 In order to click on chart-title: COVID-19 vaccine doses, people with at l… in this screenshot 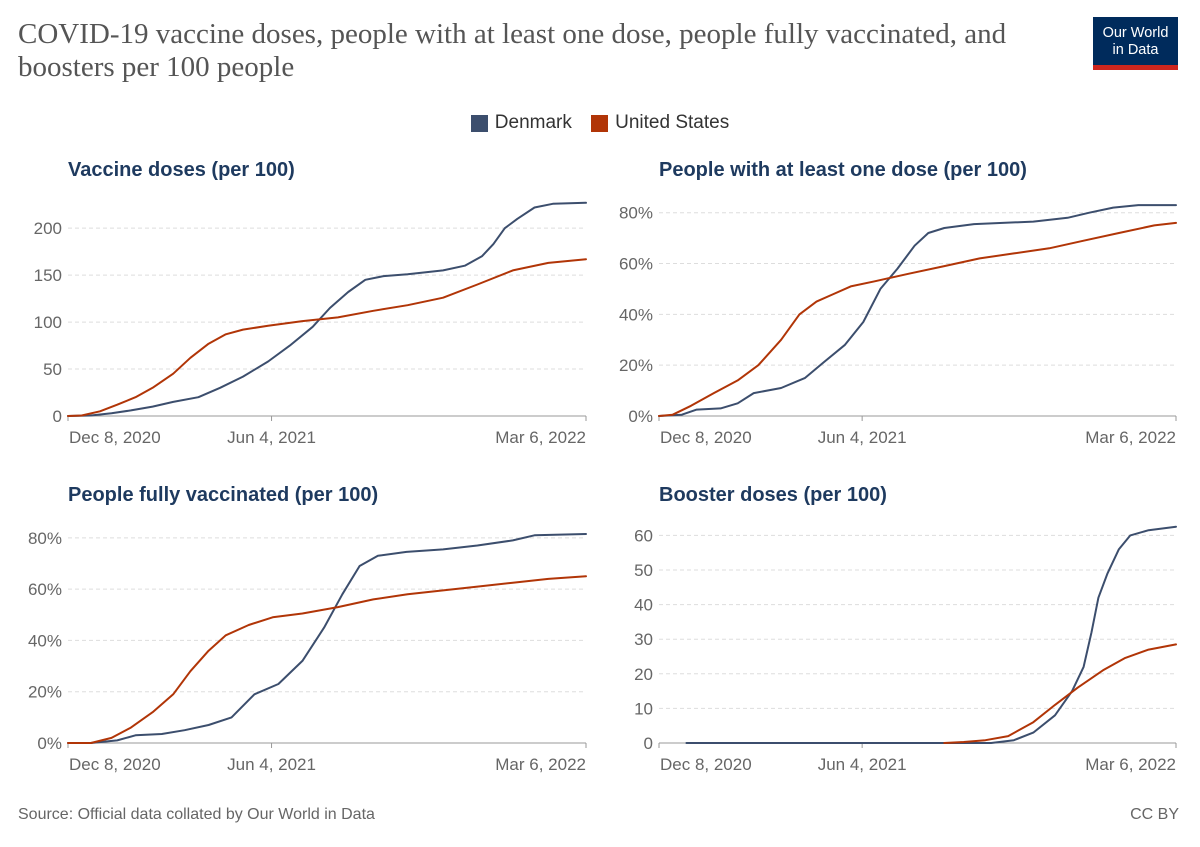, I will do `click(512, 50)`.